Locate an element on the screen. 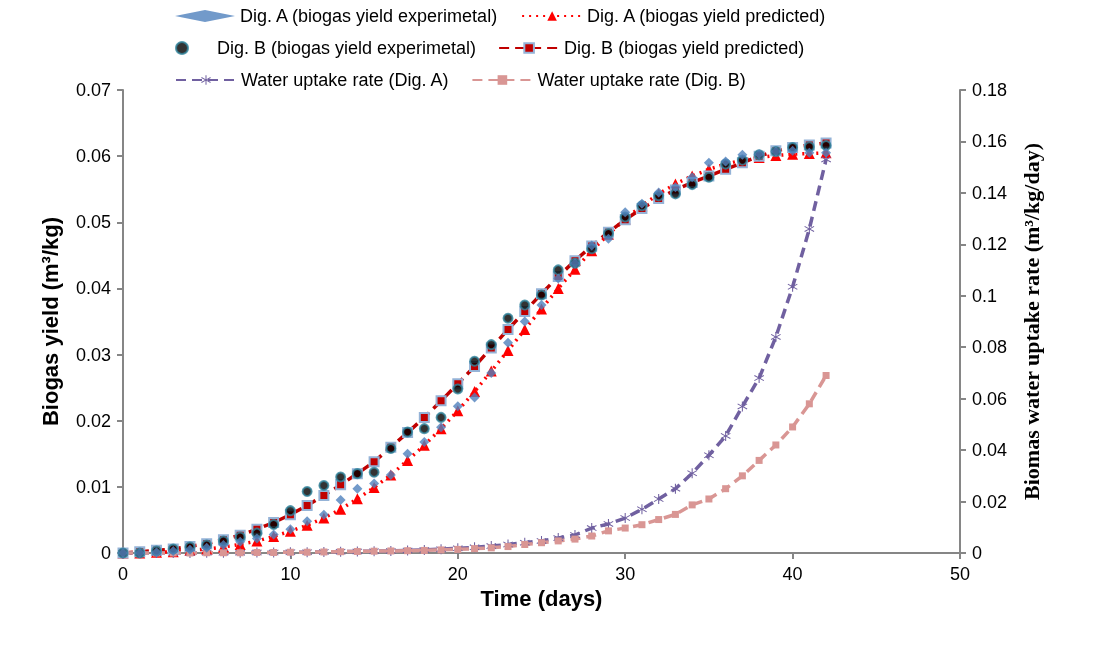  y2-tick-label: 0.12 is located at coordinates (990, 244).